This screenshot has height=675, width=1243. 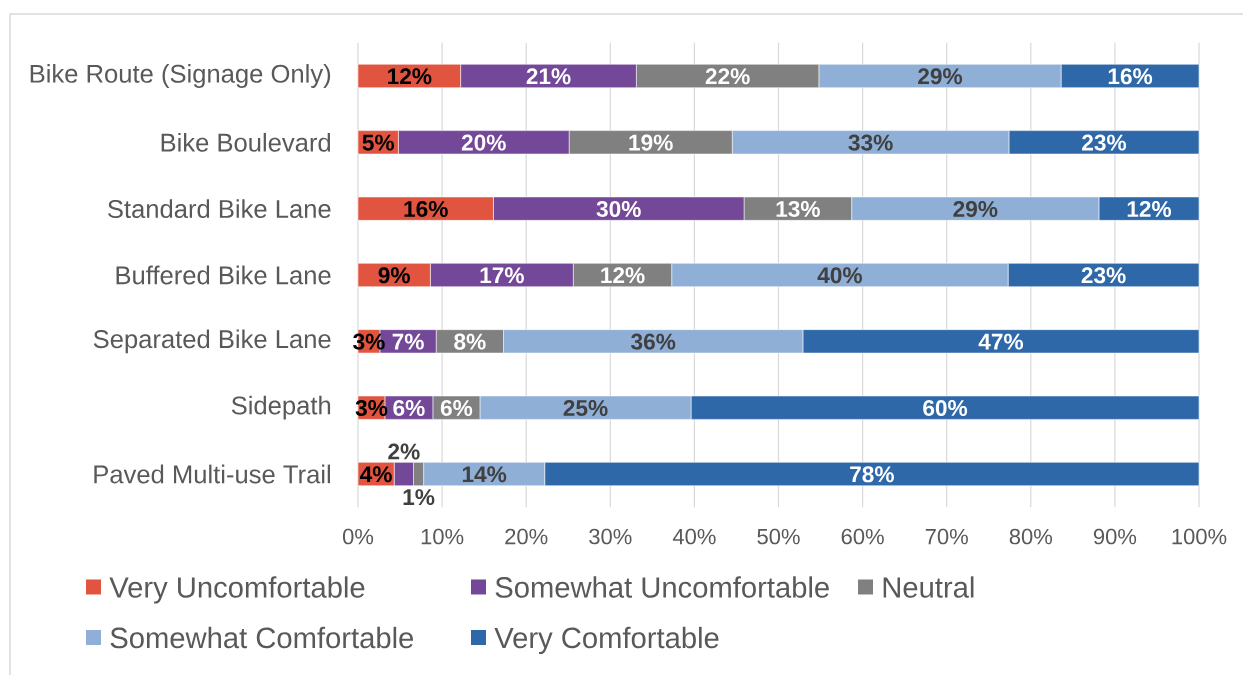 What do you see at coordinates (618, 209) in the screenshot?
I see `data-label: 30%` at bounding box center [618, 209].